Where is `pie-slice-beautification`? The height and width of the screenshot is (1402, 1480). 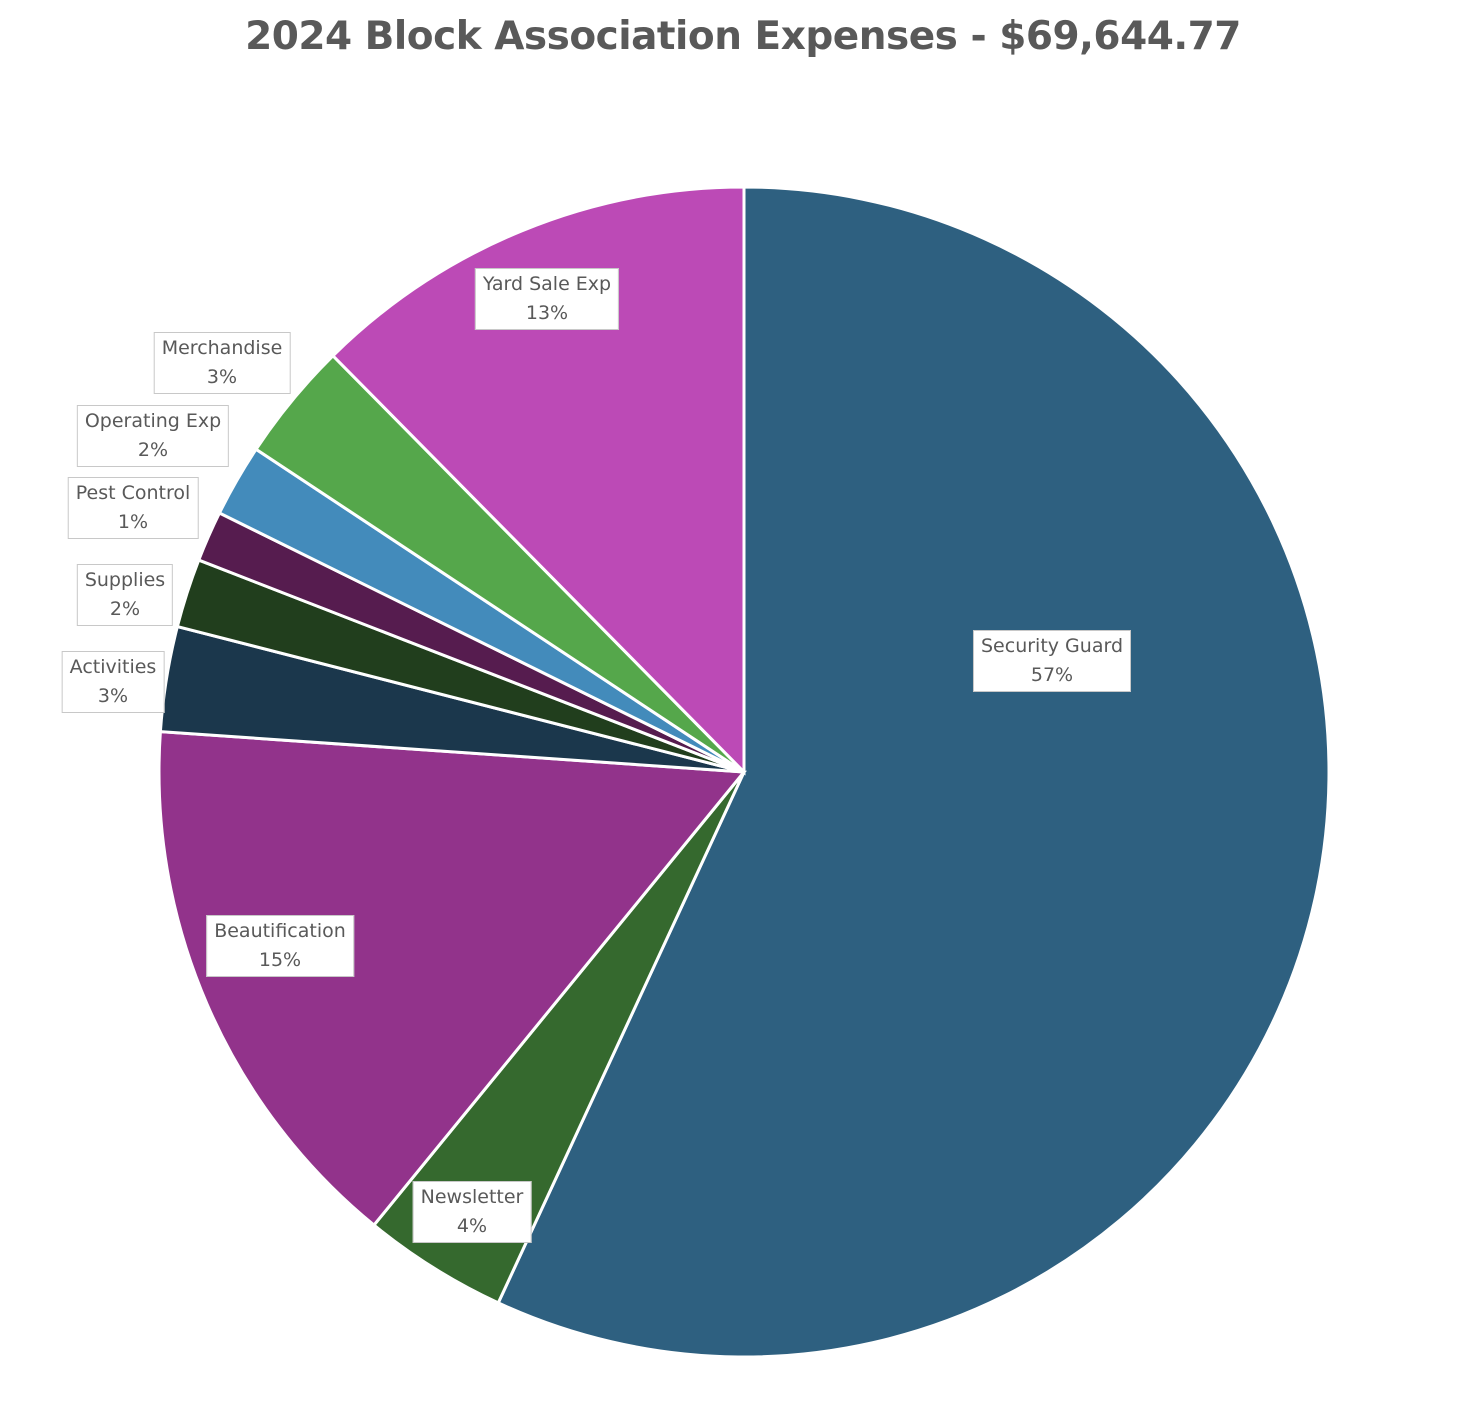
pie-slice-beautification is located at coordinates (452, 978).